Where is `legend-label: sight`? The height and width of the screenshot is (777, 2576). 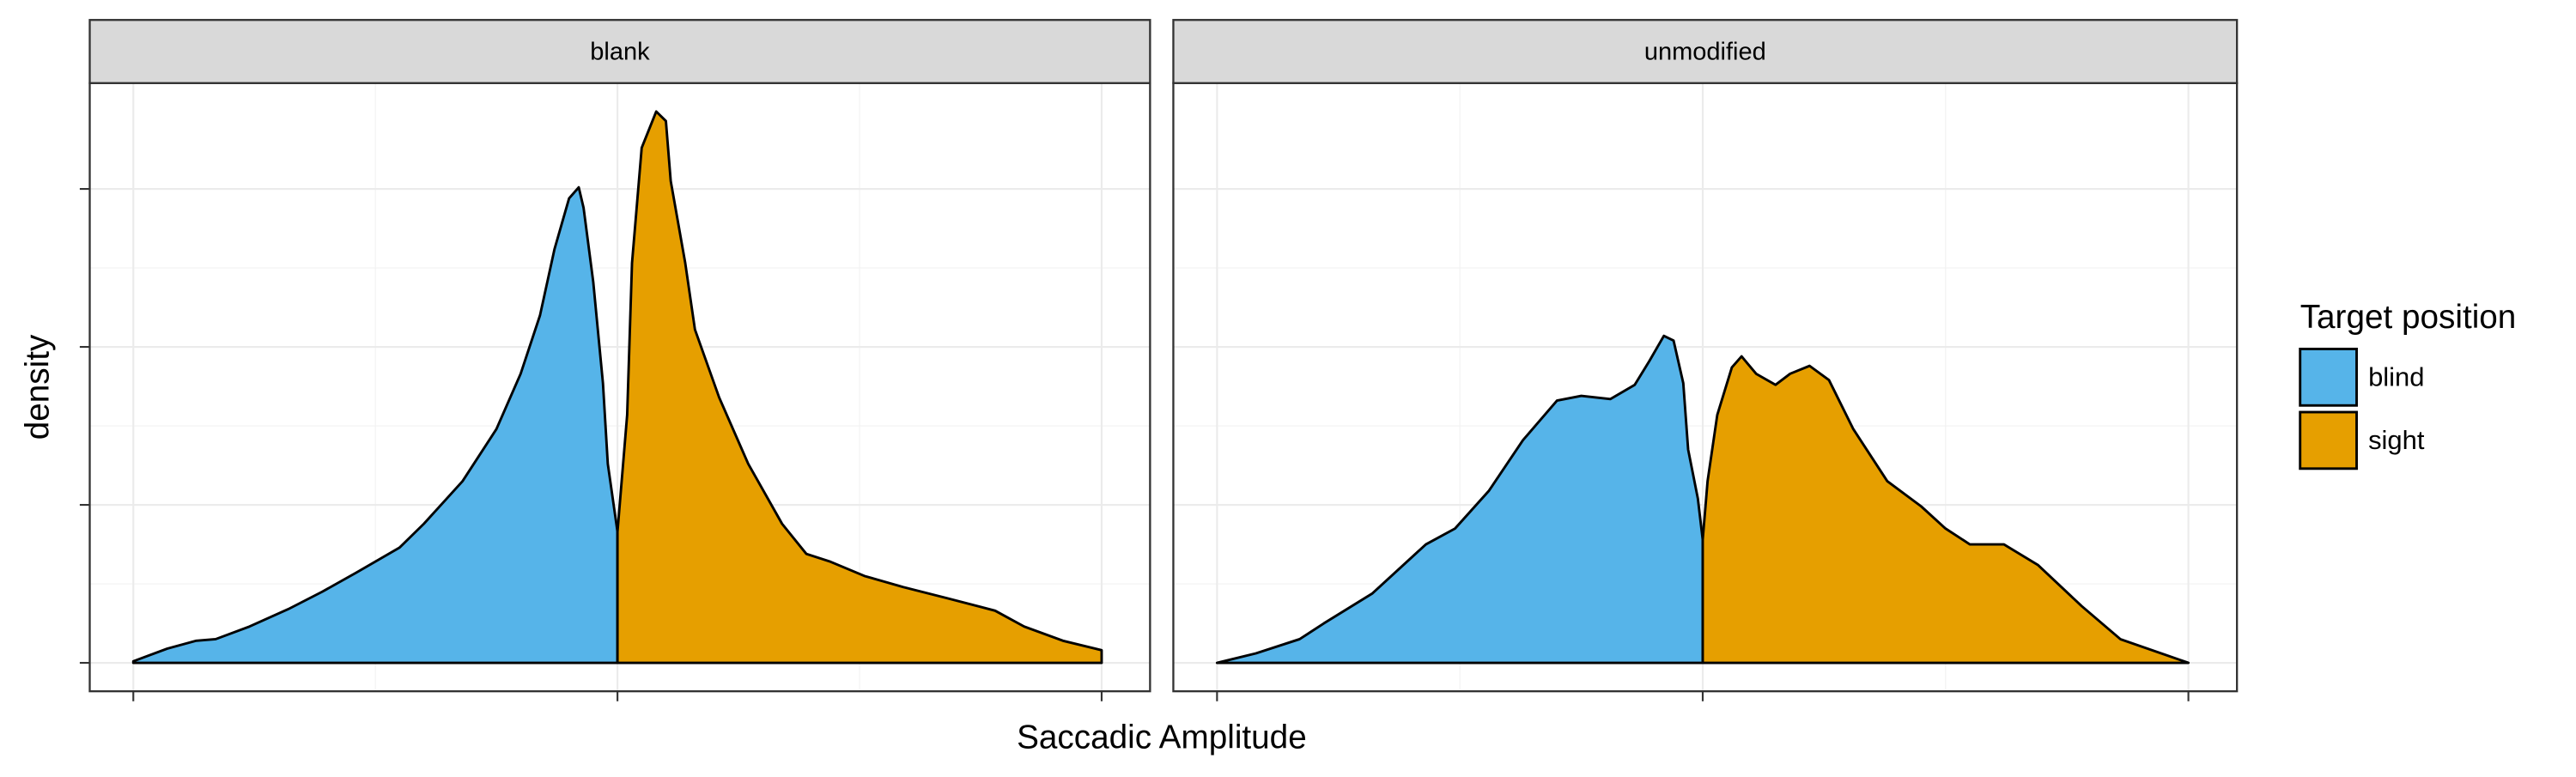 legend-label: sight is located at coordinates (2397, 440).